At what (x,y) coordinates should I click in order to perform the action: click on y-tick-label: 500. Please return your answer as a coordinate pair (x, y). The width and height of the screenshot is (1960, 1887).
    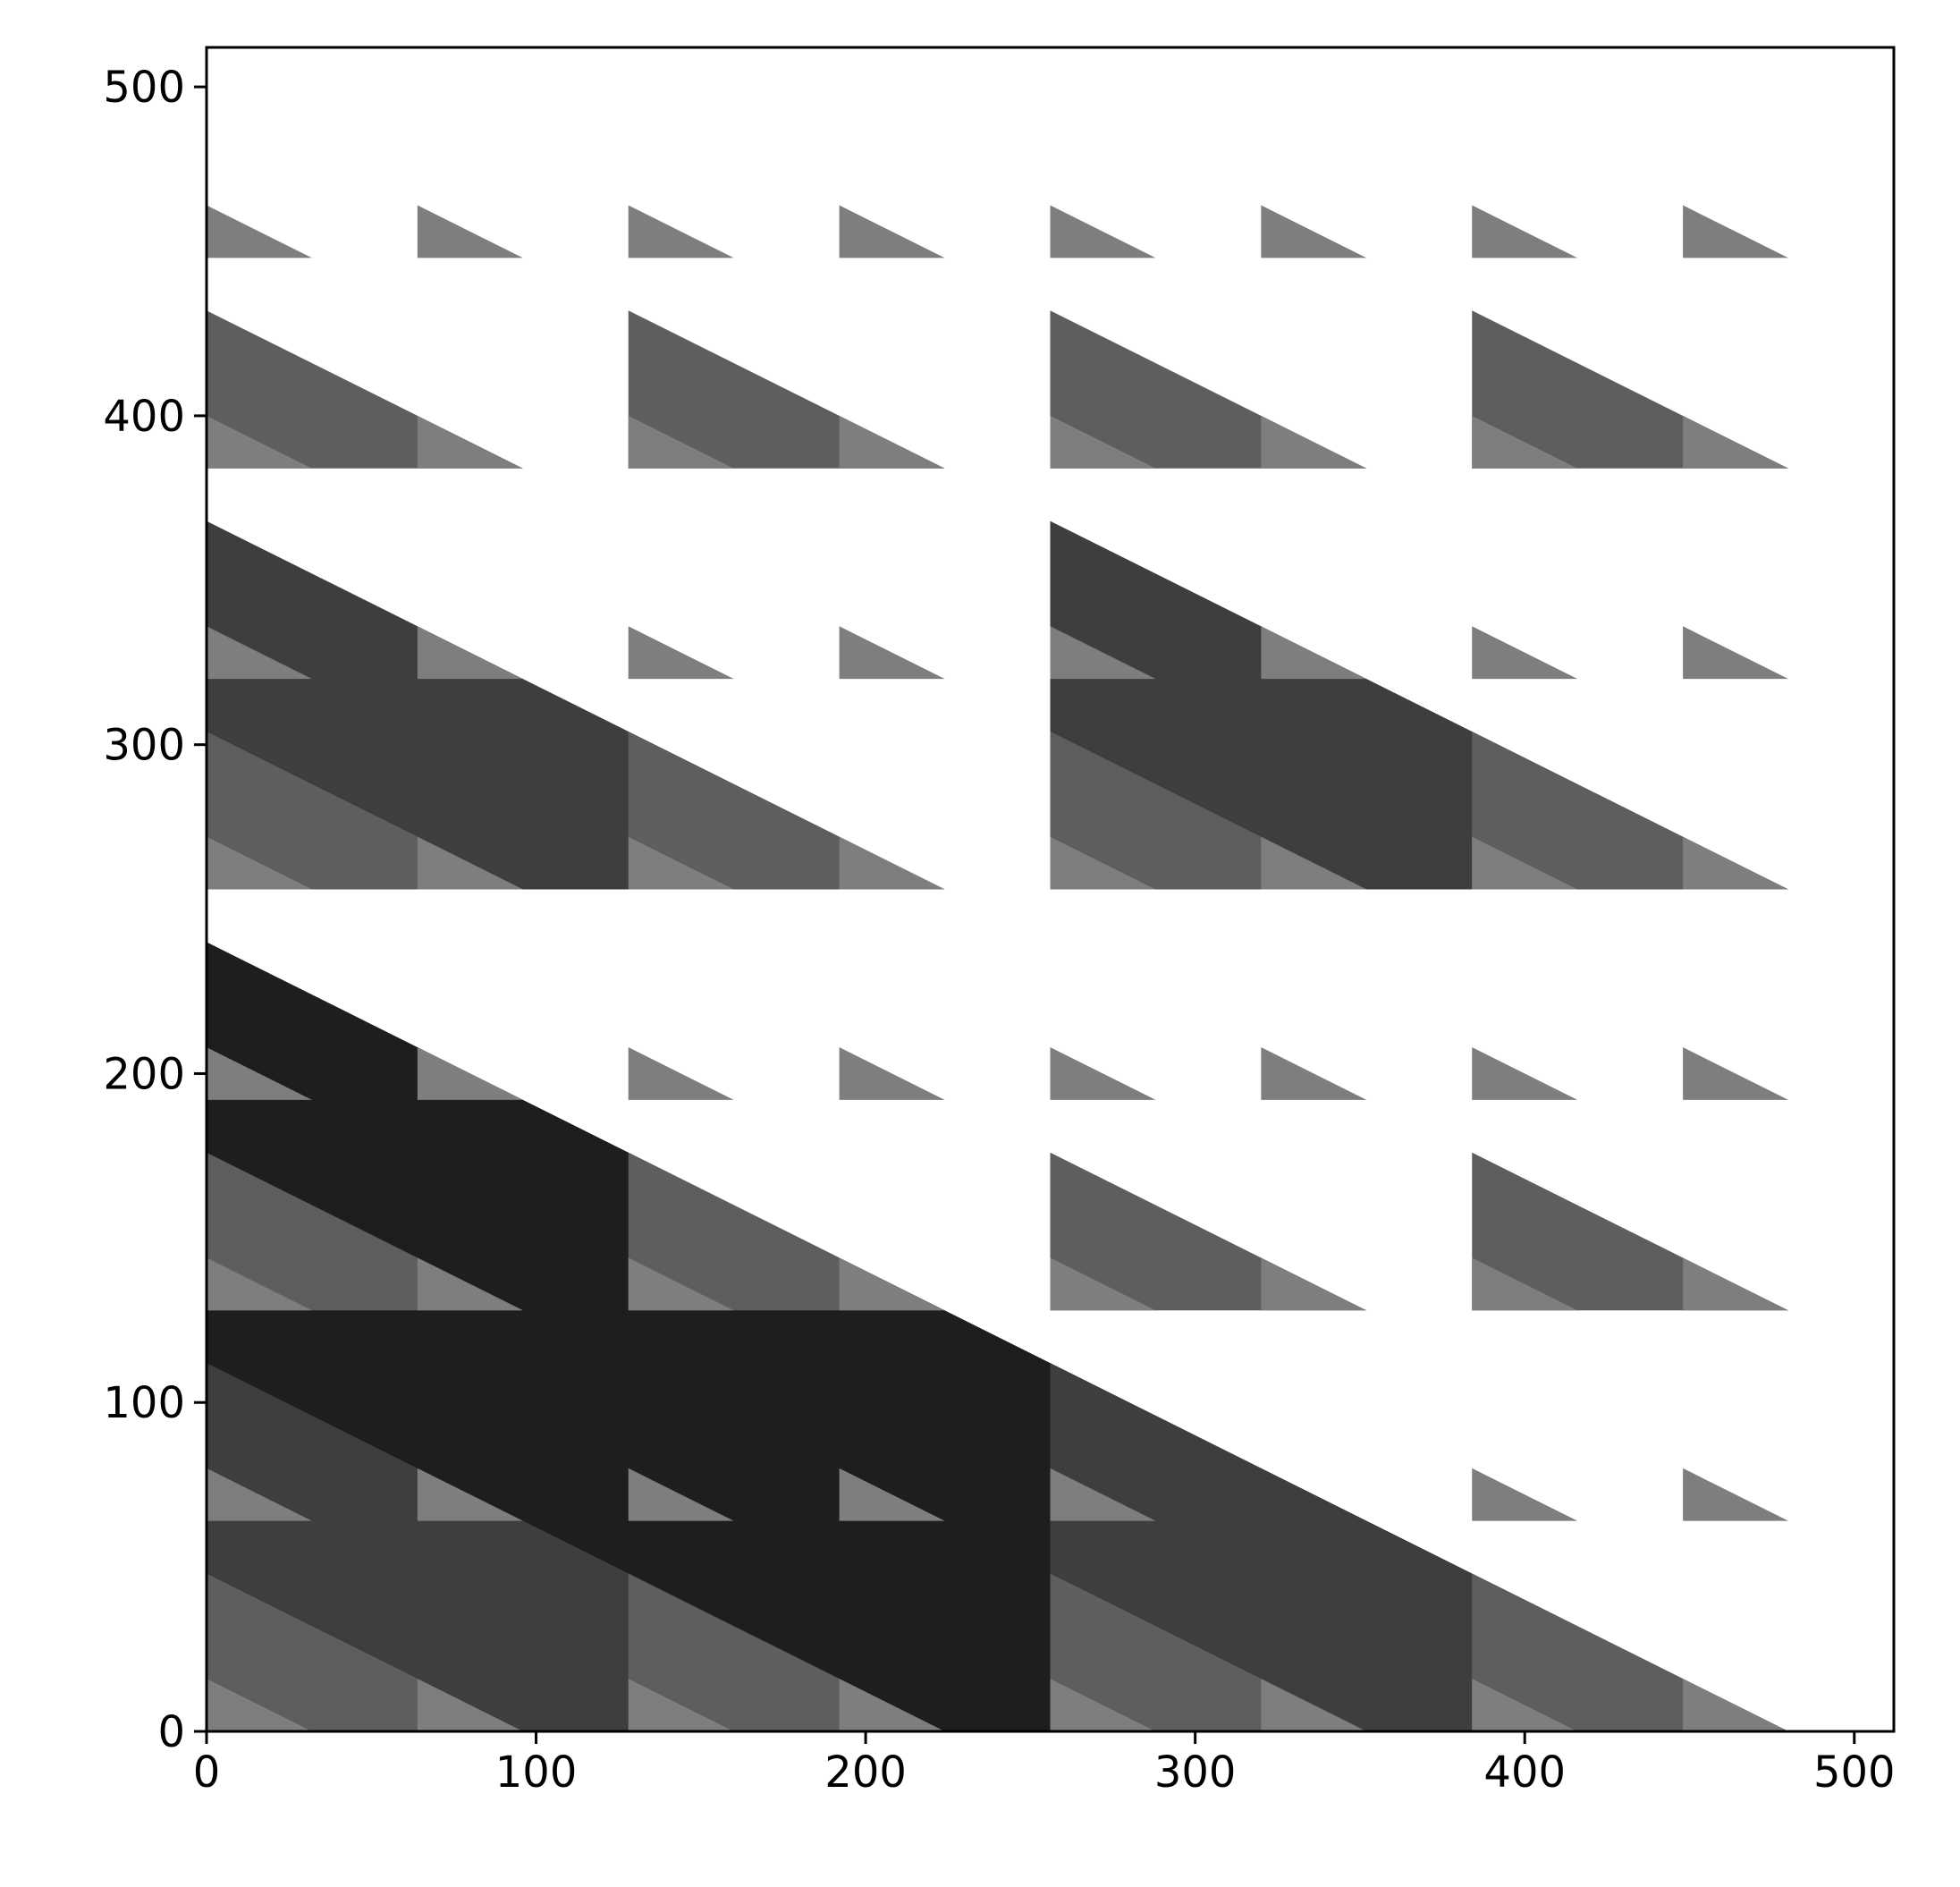
    Looking at the image, I should click on (144, 88).